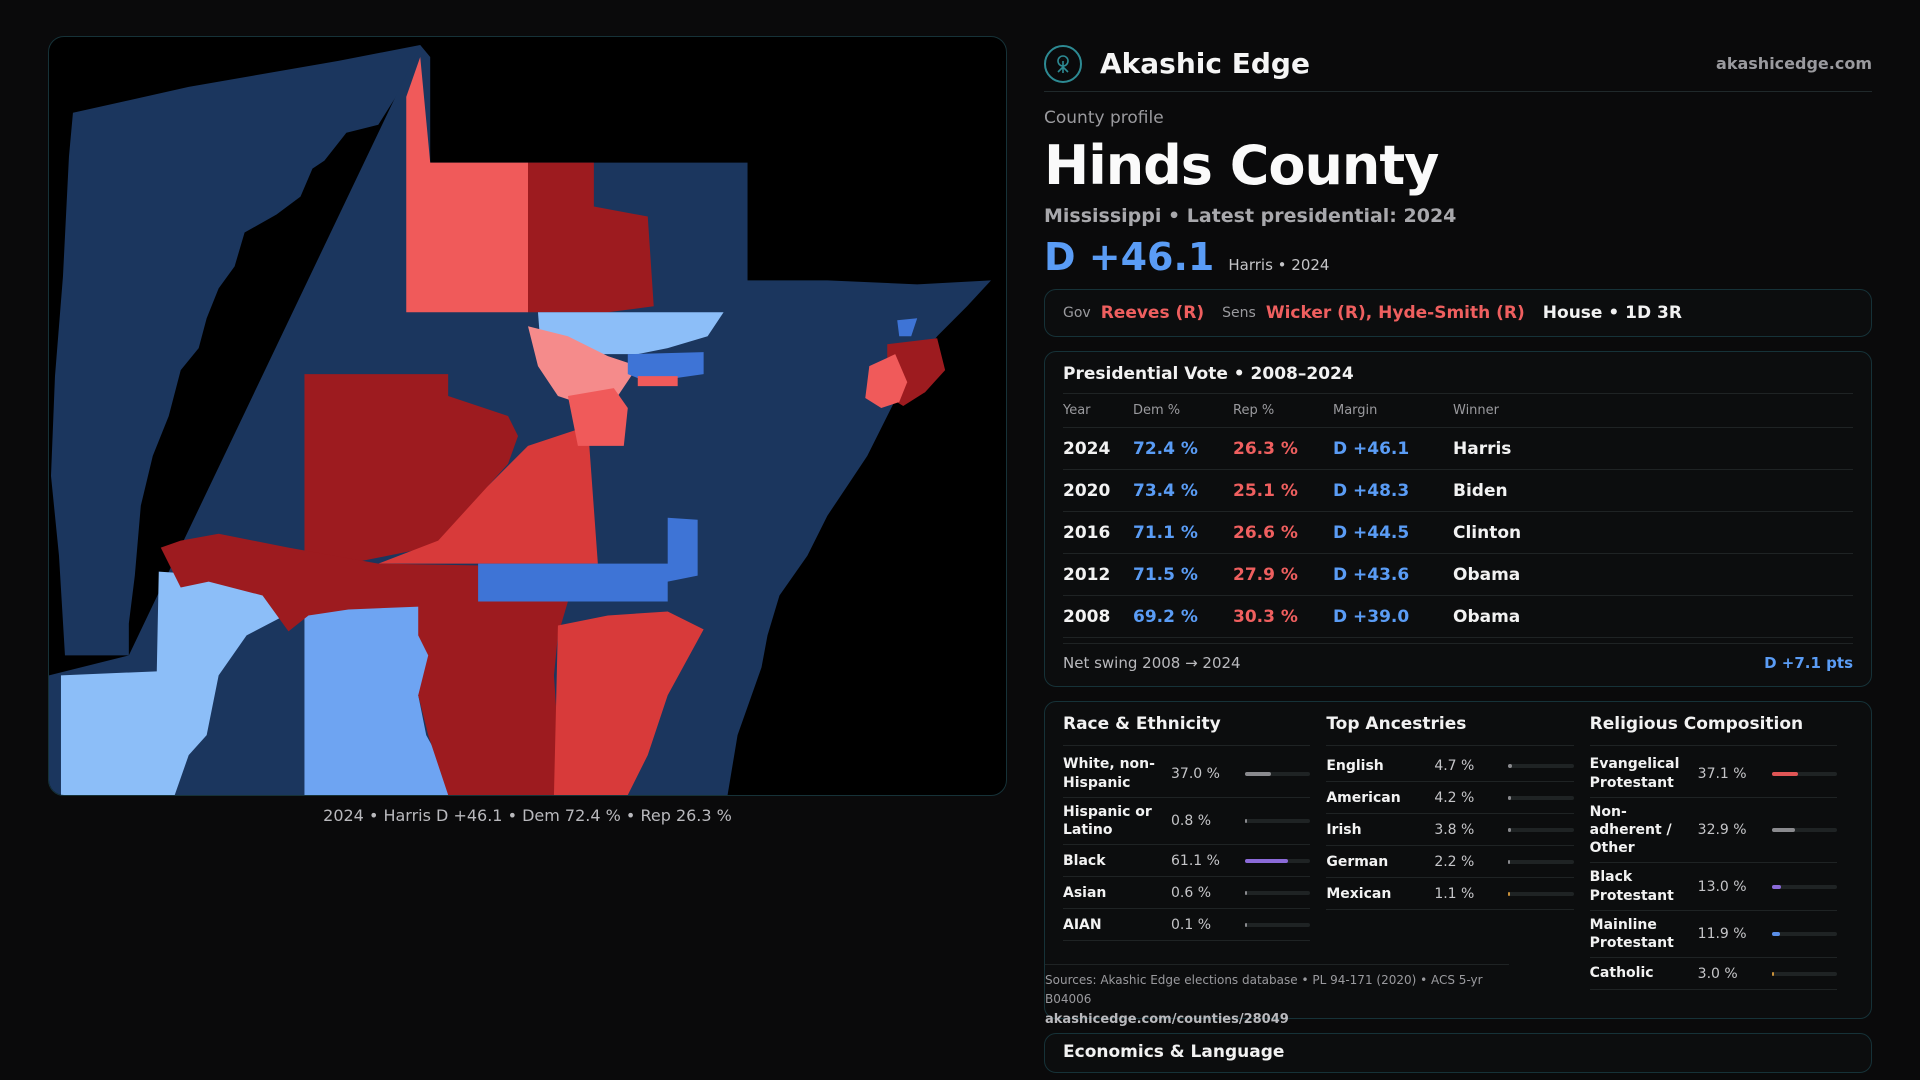 The image size is (1920, 1080). What do you see at coordinates (1165, 448) in the screenshot?
I see `row-dem: 72.4 %` at bounding box center [1165, 448].